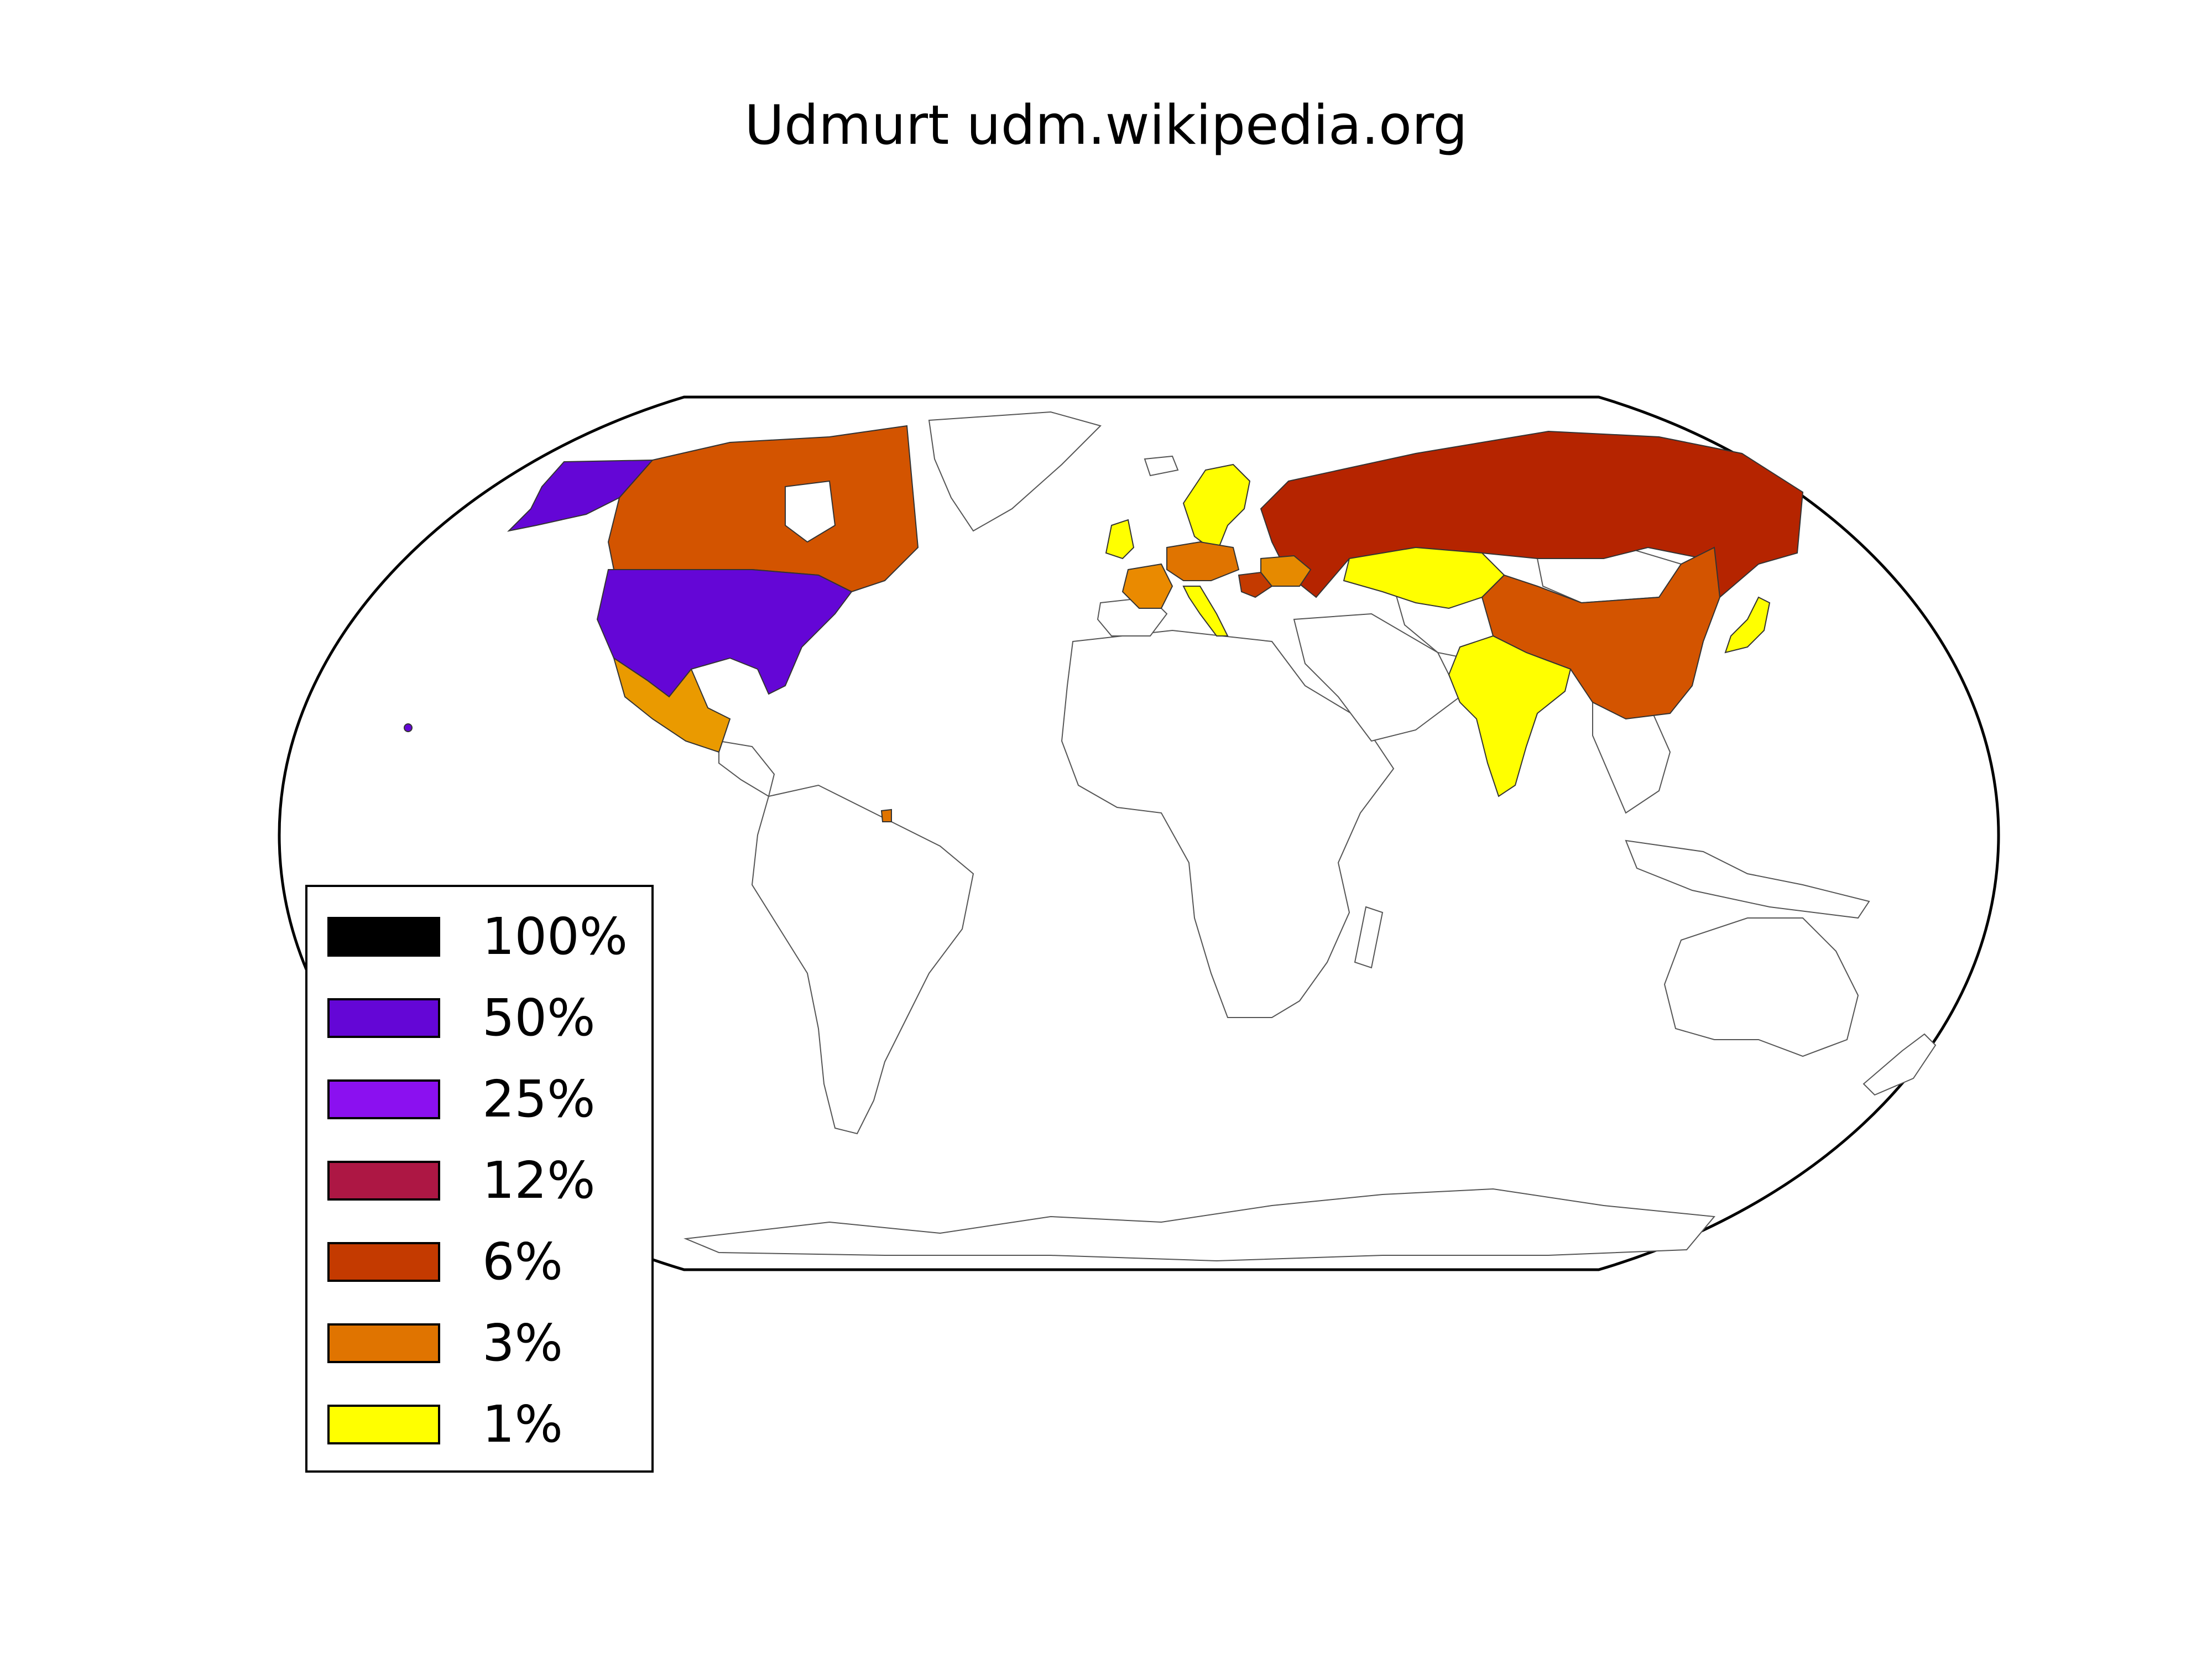 This screenshot has height=1659, width=2212. What do you see at coordinates (1761, 987) in the screenshot?
I see `australia` at bounding box center [1761, 987].